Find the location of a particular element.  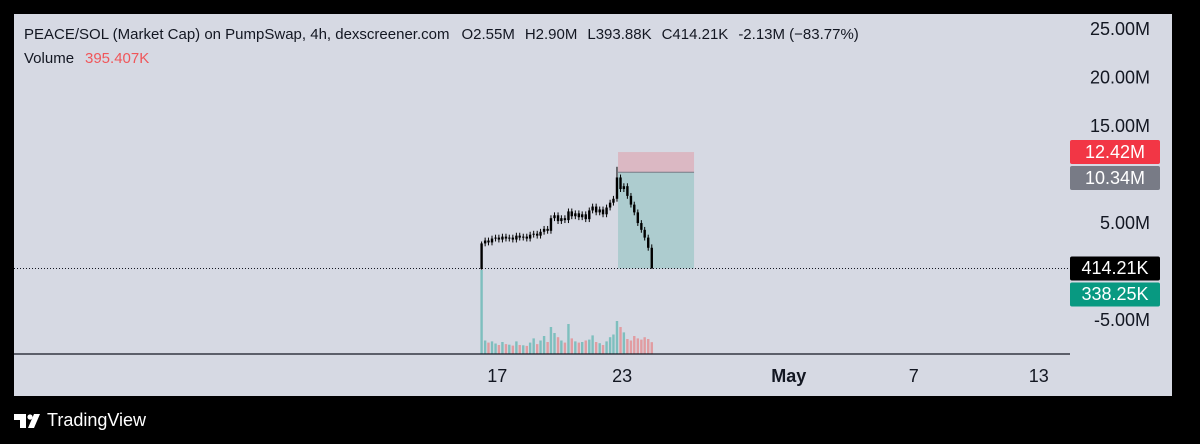

price-label: 12.42M is located at coordinates (1115, 152).